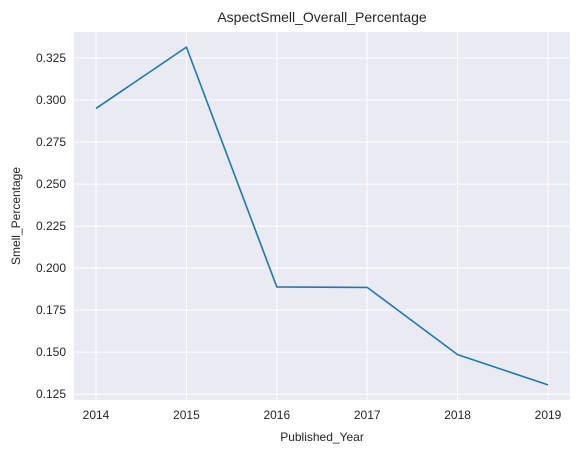 The image size is (580, 453). I want to click on y-tick-label: 0.150, so click(51, 352).